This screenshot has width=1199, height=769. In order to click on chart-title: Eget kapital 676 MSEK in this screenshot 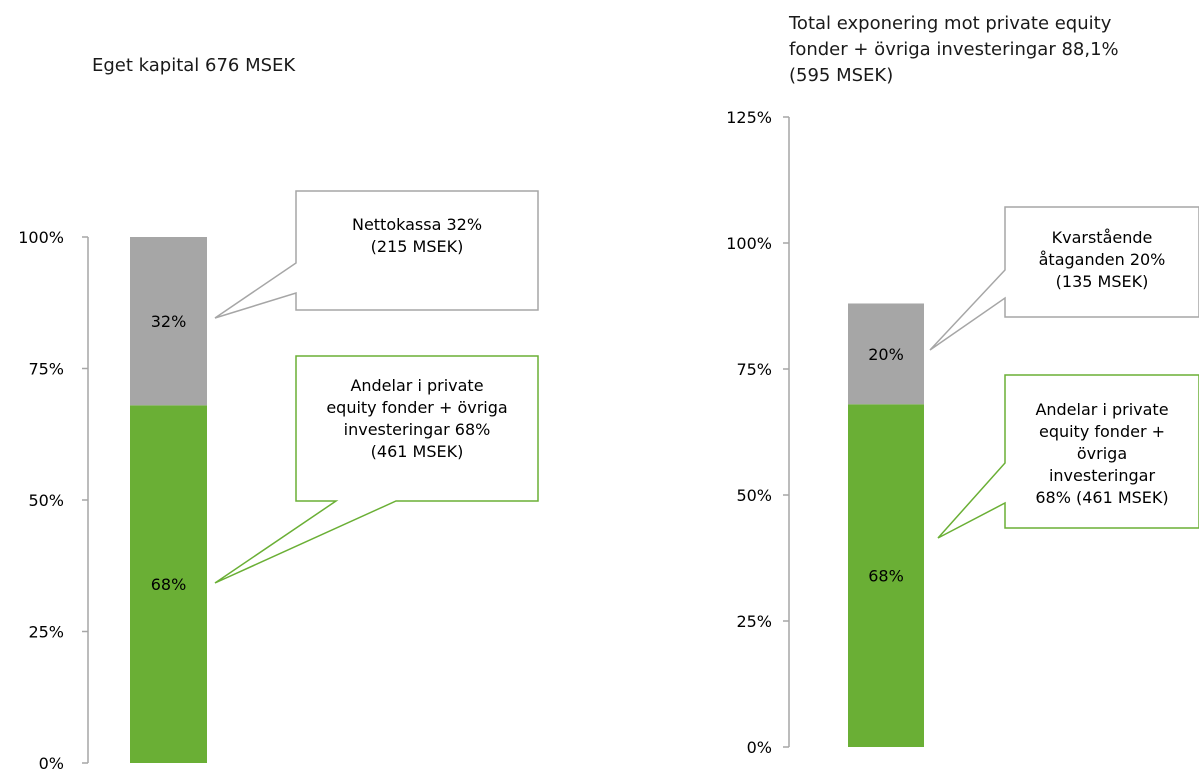, I will do `click(194, 65)`.